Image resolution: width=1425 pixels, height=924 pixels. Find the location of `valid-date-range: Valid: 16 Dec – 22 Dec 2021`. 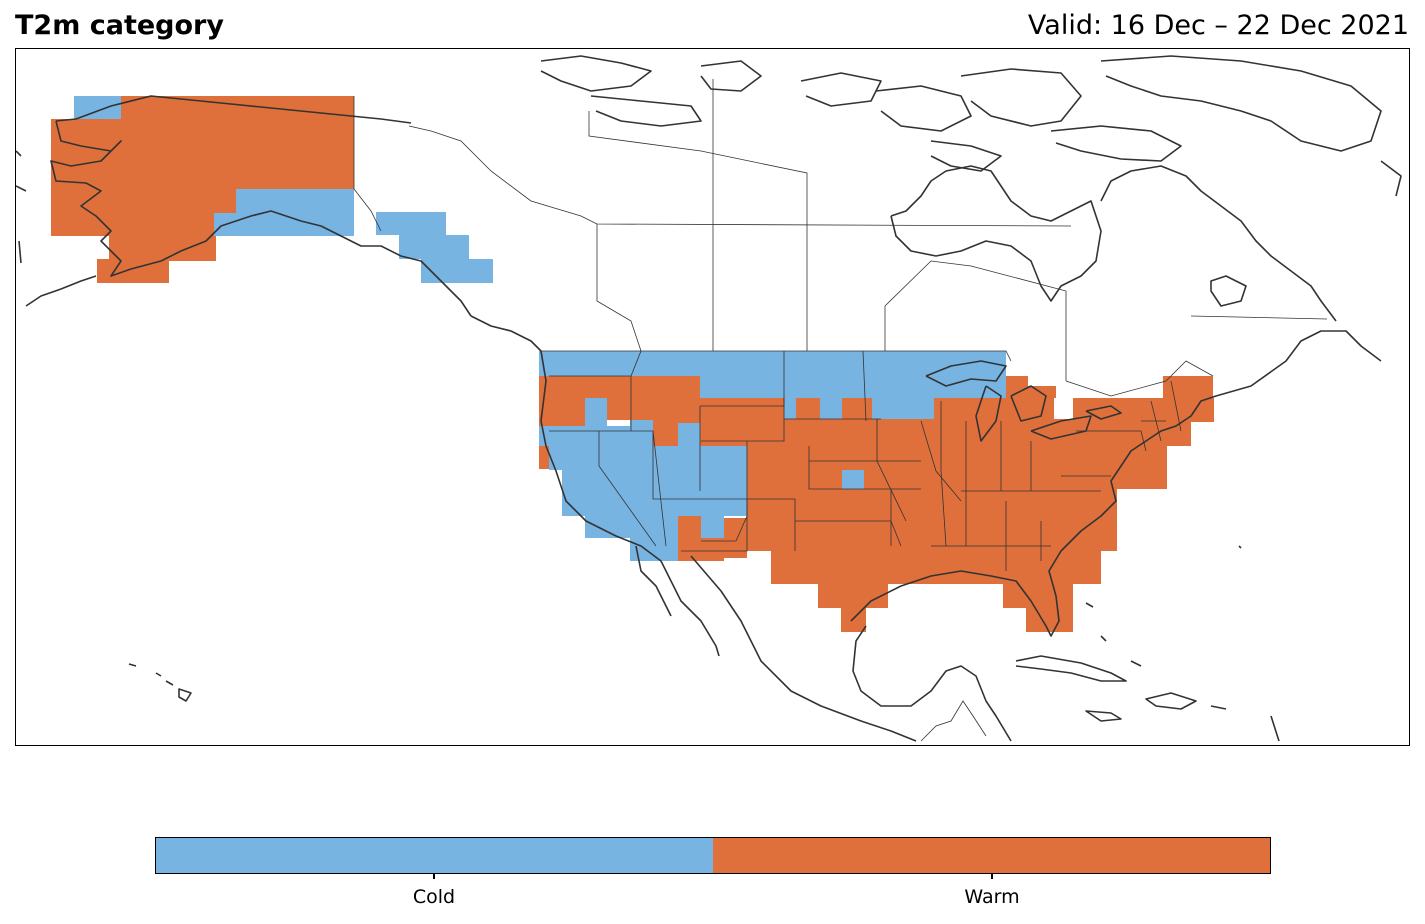

valid-date-range: Valid: 16 Dec – 22 Dec 2021 is located at coordinates (1218, 25).